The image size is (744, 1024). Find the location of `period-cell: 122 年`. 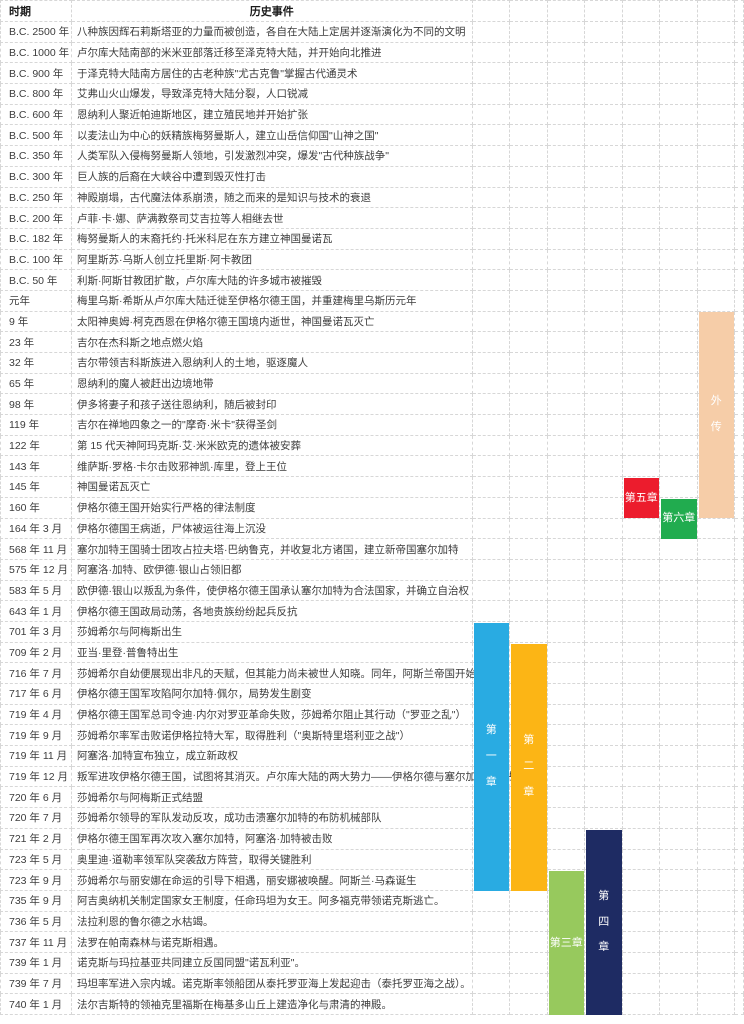

period-cell: 122 年 is located at coordinates (36, 446).